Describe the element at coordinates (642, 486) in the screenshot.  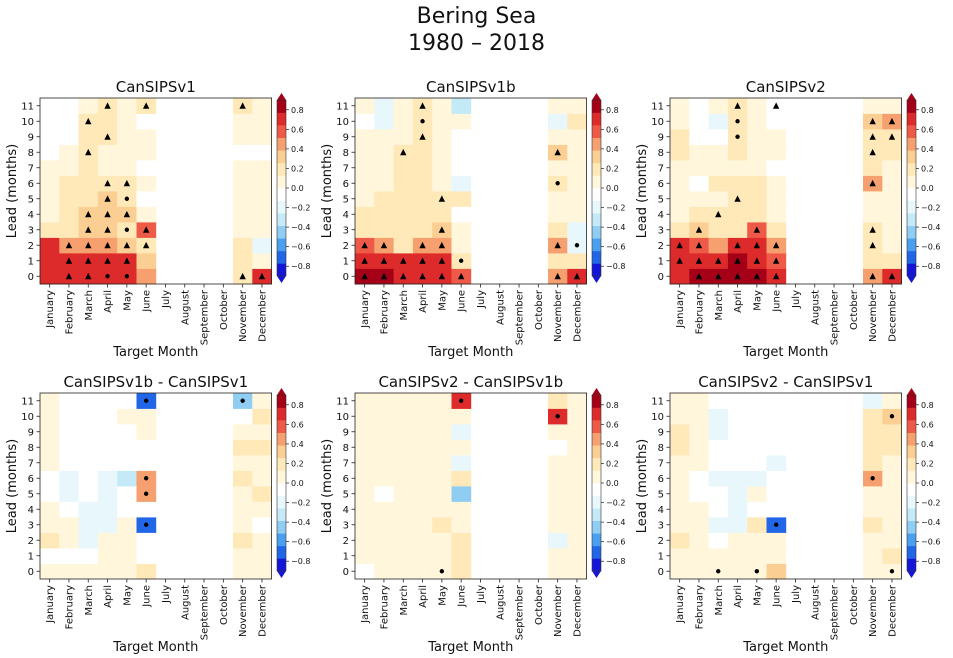
I see `y-axis-label: Lead (months)` at that location.